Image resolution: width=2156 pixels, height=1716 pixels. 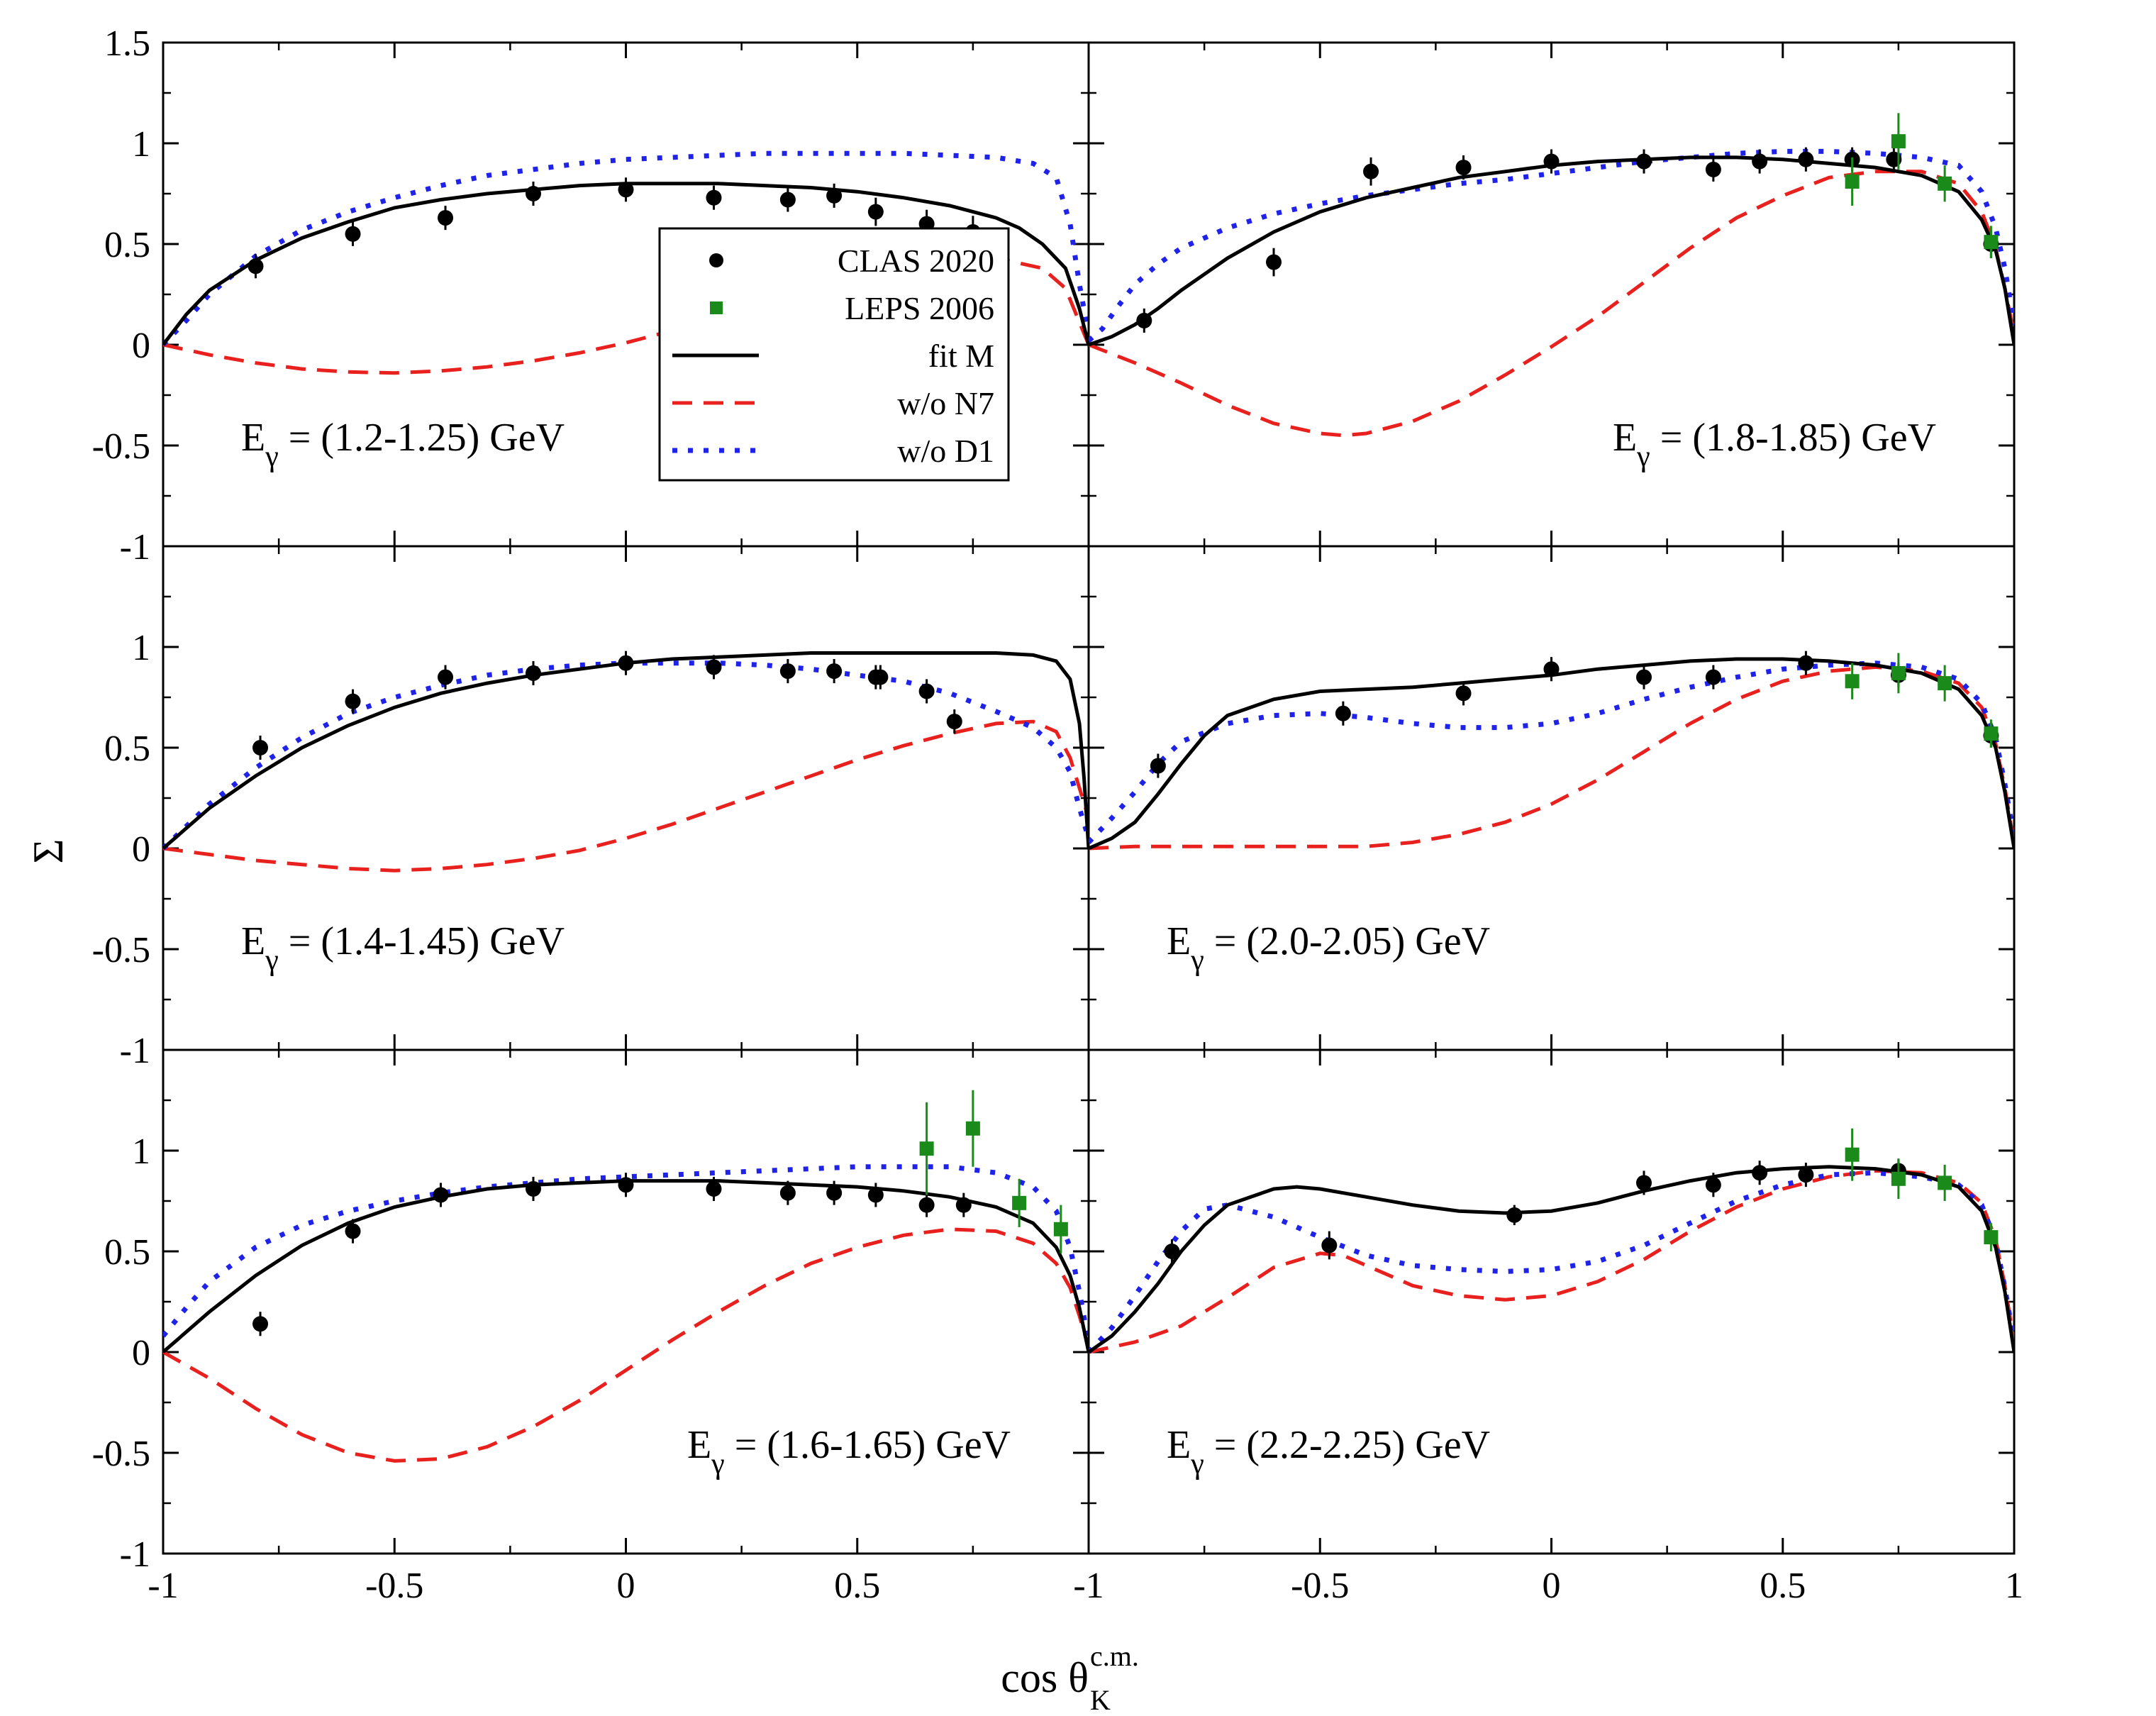 I want to click on x-tick-label: 0.5, so click(x=1783, y=1586).